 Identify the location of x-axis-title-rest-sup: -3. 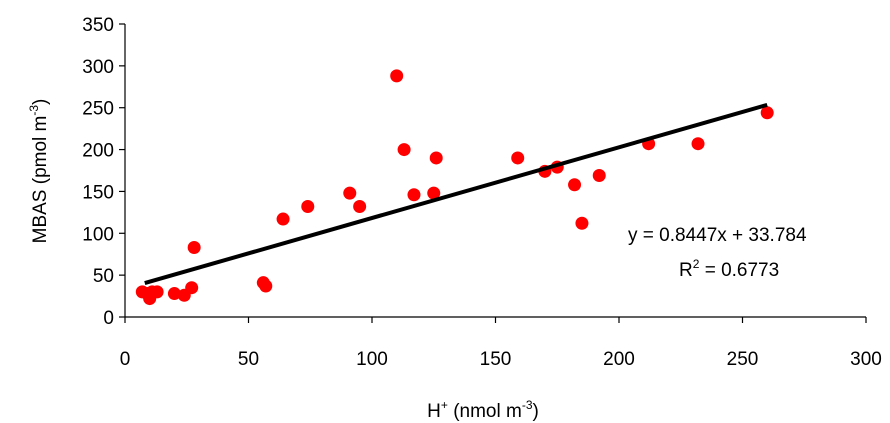
(527, 405).